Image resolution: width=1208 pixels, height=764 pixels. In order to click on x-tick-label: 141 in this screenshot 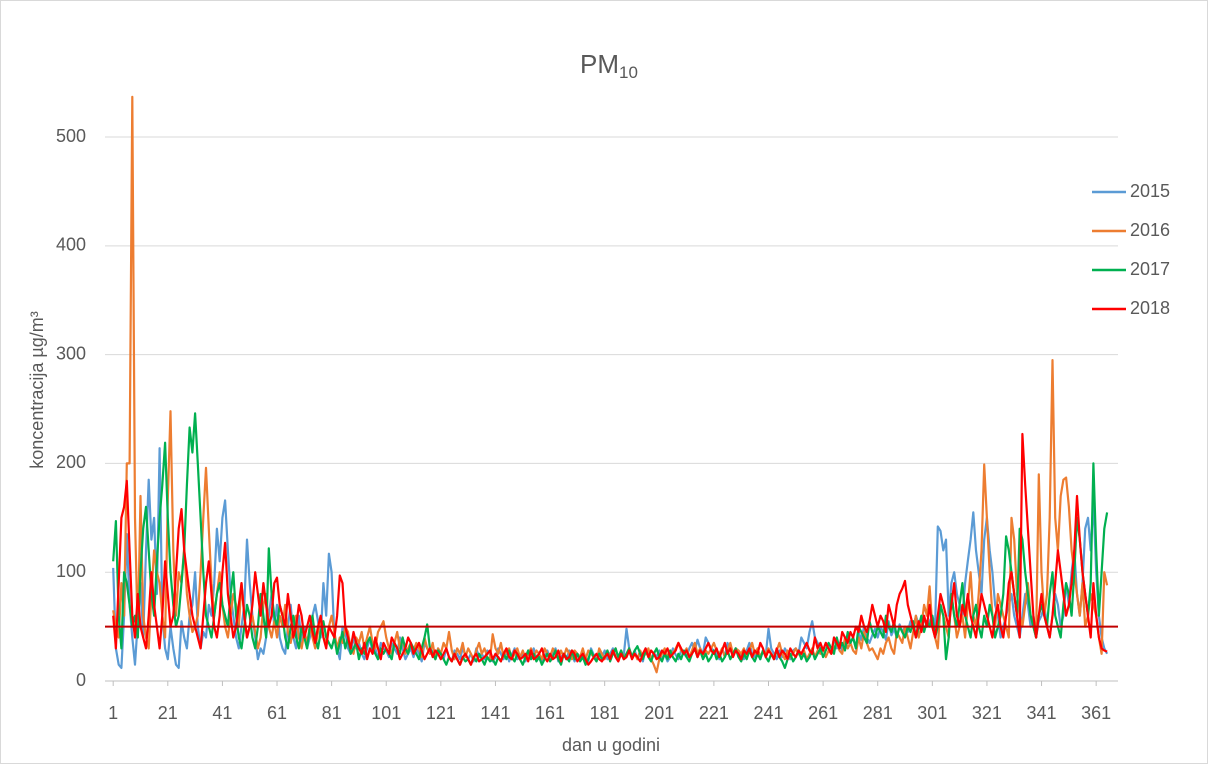, I will do `click(495, 713)`.